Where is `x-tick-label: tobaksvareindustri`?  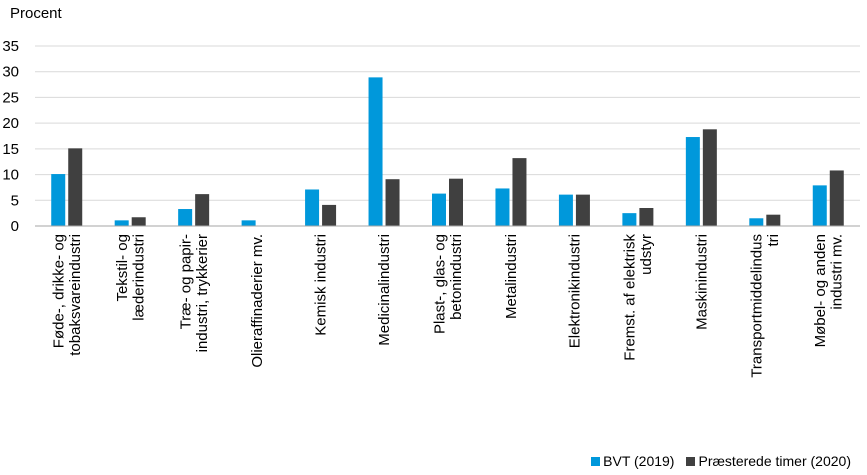
x-tick-label: tobaksvareindustri is located at coordinates (75, 295).